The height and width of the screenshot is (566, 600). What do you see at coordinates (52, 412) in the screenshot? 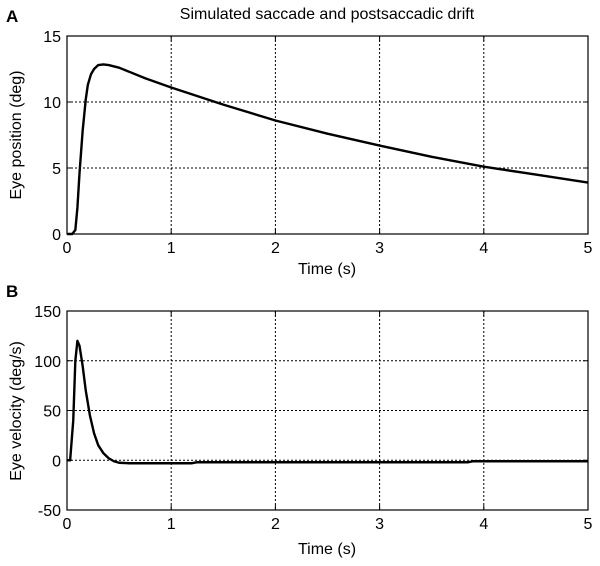
I see `y-tick-label: 50` at bounding box center [52, 412].